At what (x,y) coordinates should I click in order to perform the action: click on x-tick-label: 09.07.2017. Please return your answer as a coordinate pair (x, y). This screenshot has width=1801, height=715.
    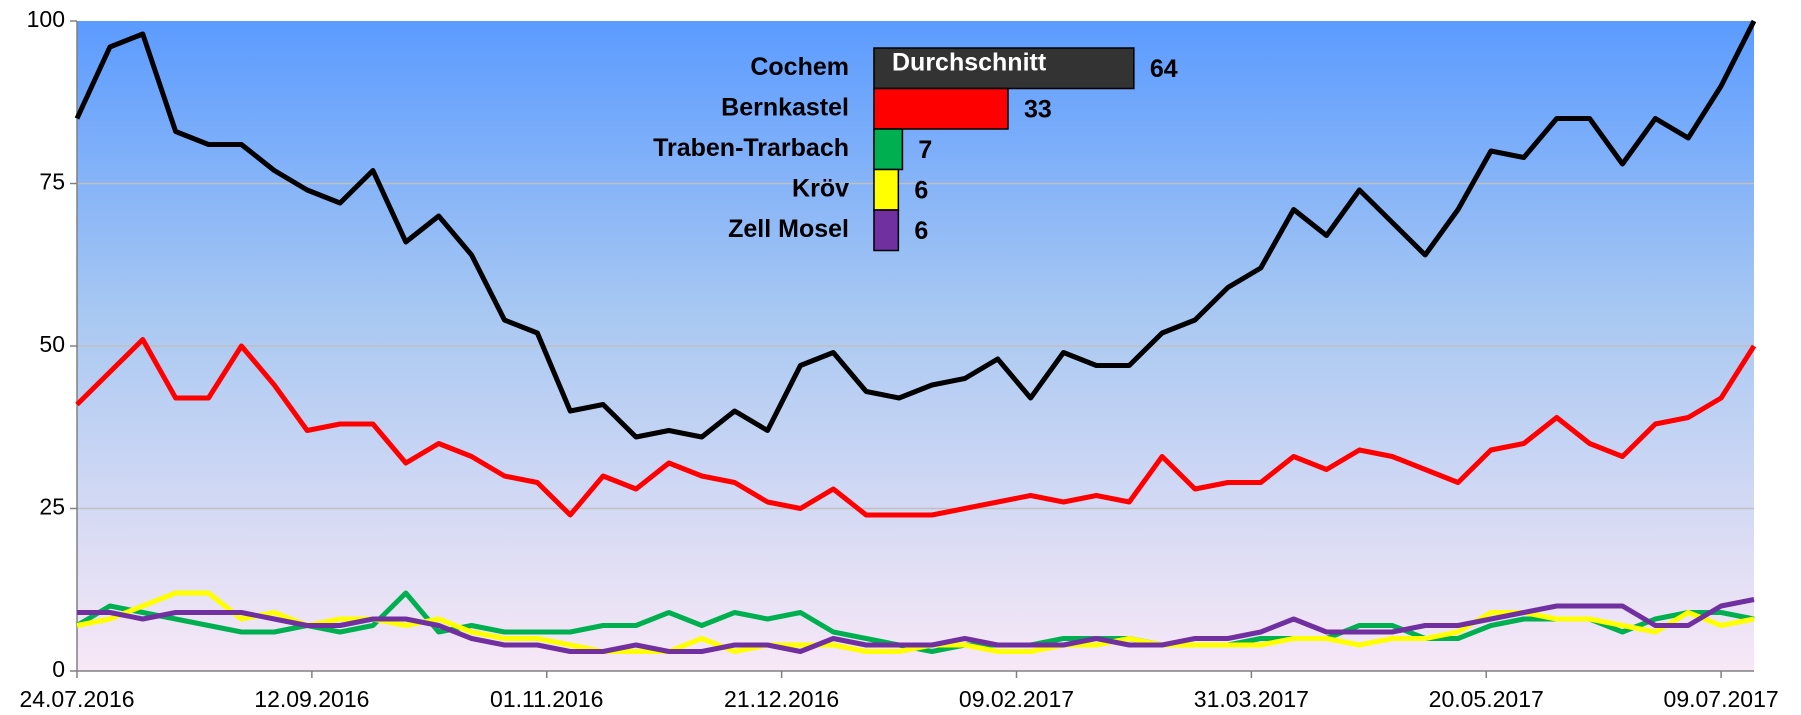
    Looking at the image, I should click on (1721, 699).